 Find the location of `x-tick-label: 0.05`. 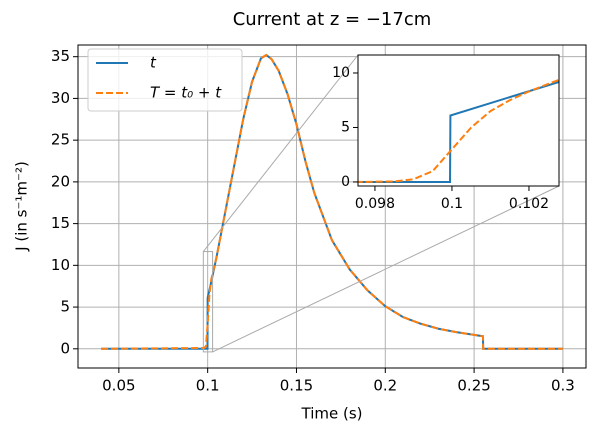

x-tick-label: 0.05 is located at coordinates (118, 386).